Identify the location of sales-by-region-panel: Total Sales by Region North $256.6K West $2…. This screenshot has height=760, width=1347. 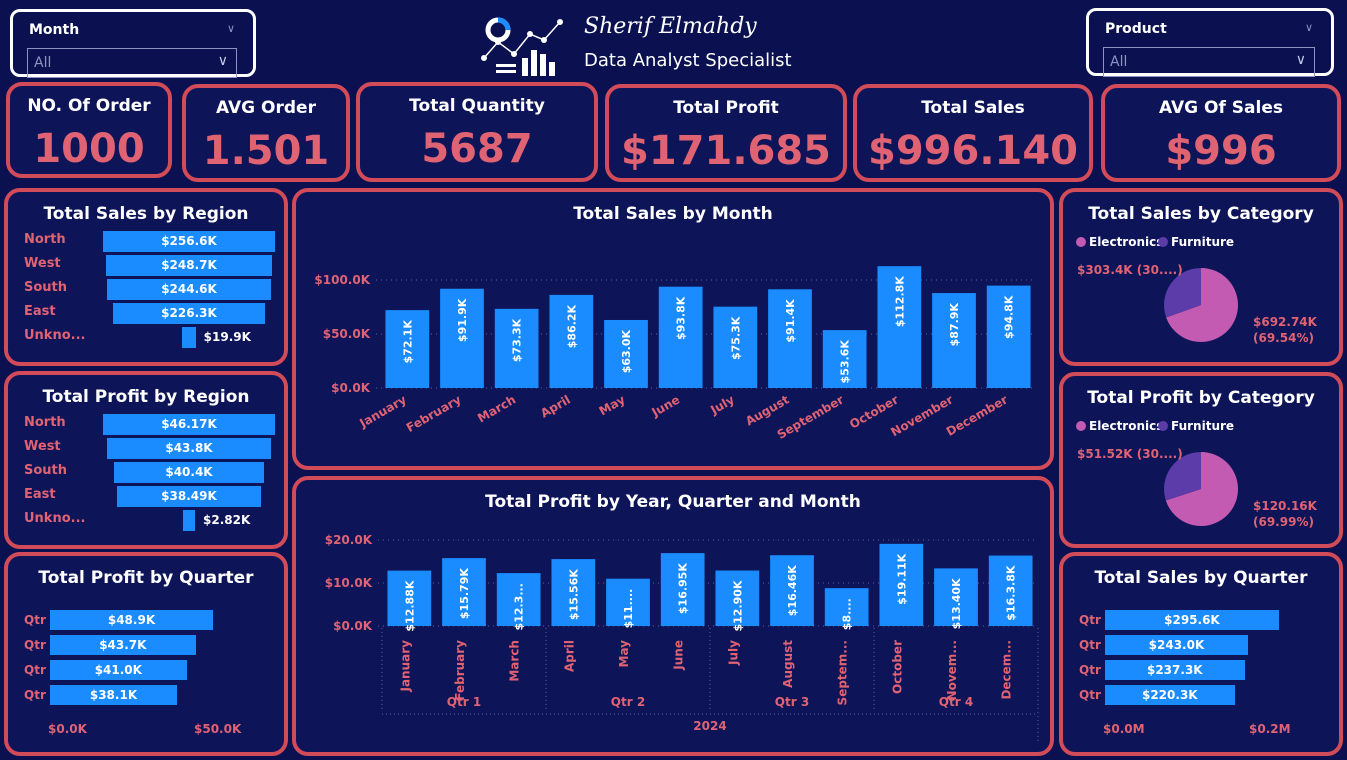
(146, 277).